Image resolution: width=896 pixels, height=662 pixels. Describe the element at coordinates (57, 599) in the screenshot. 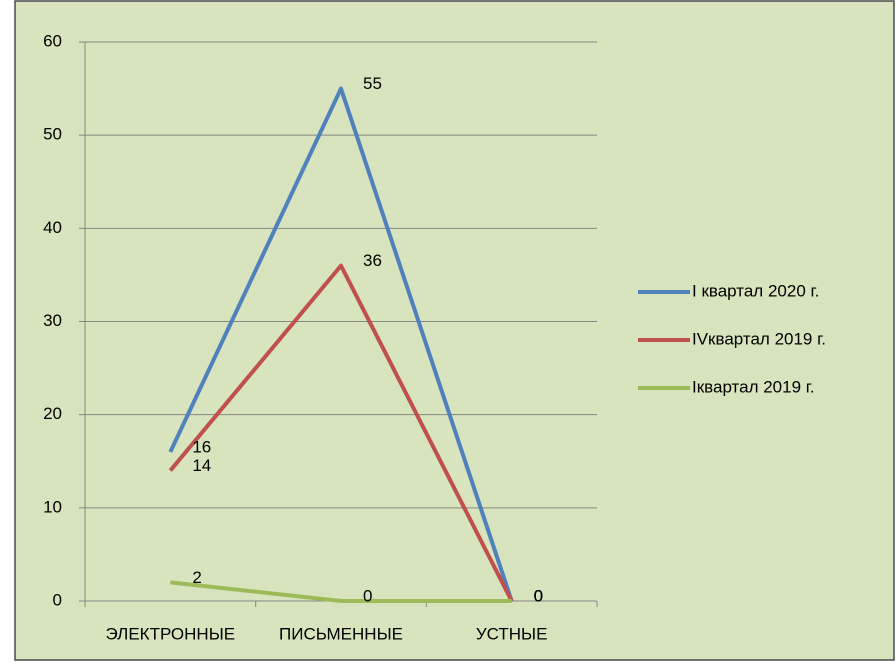

I see `y-tick-label: 0` at that location.